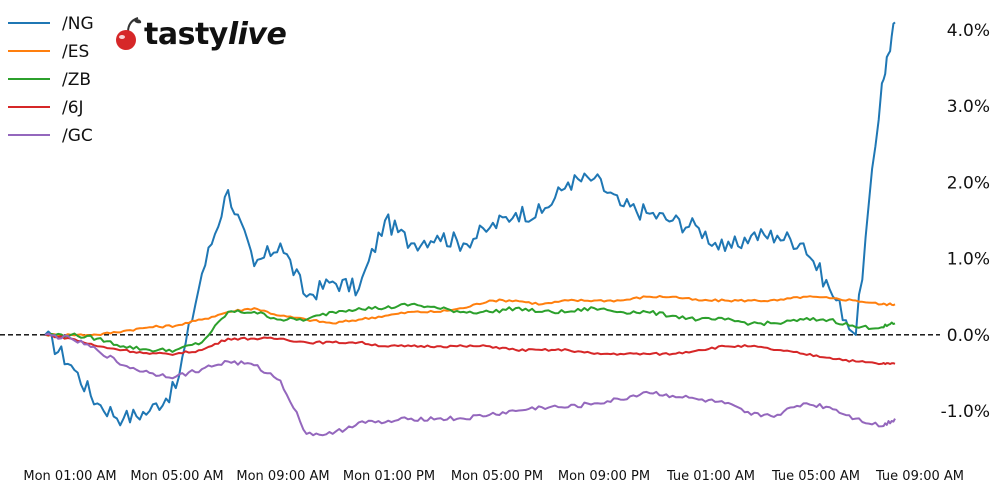 This screenshot has height=493, width=1000. Describe the element at coordinates (968, 107) in the screenshot. I see `y-tick-label: 3.0%` at that location.